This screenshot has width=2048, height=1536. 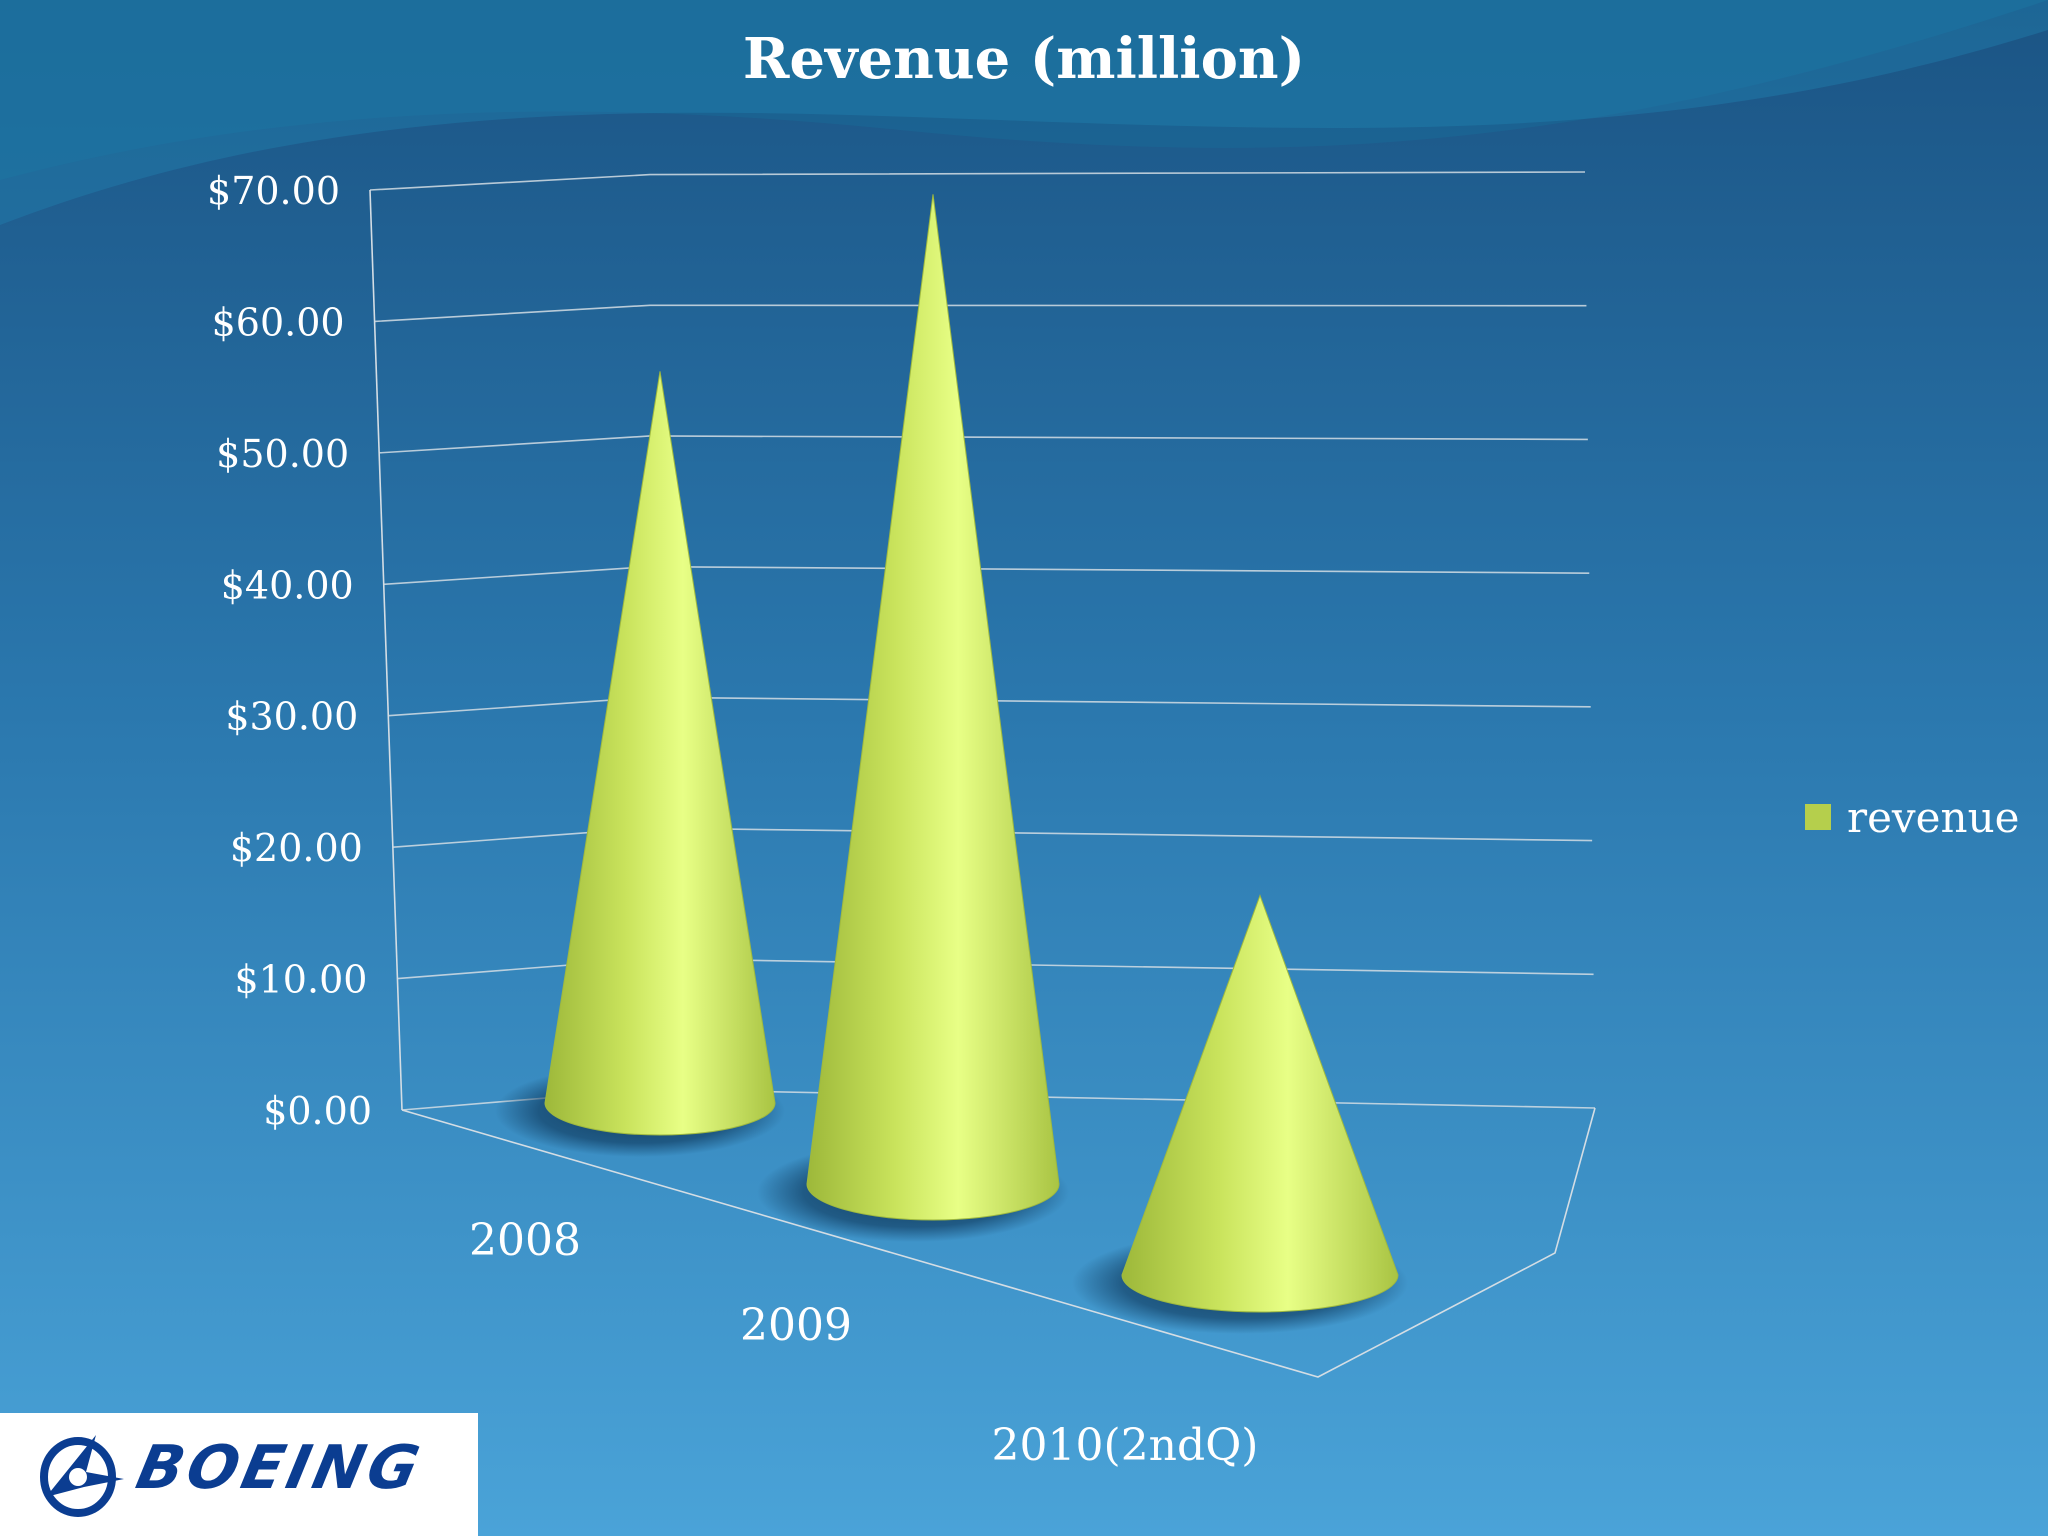 I want to click on boeing-wordmark: BOEING, so click(x=279, y=1468).